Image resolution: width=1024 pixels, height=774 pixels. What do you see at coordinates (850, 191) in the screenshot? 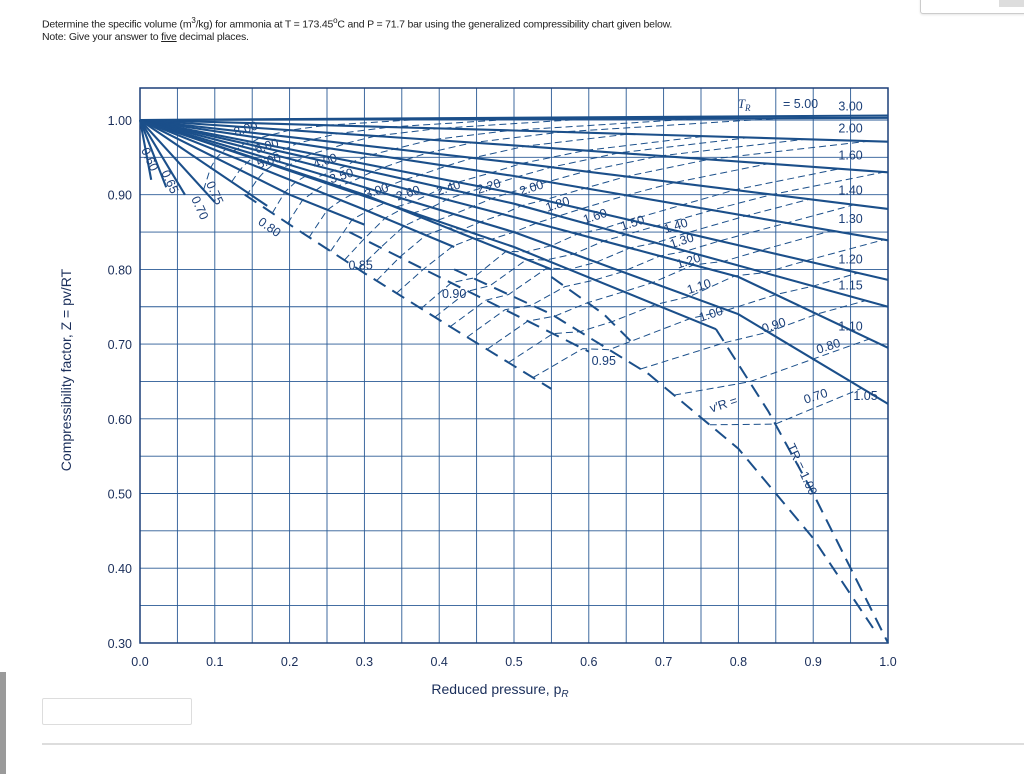
I see `isotherm-label: 1.40` at bounding box center [850, 191].